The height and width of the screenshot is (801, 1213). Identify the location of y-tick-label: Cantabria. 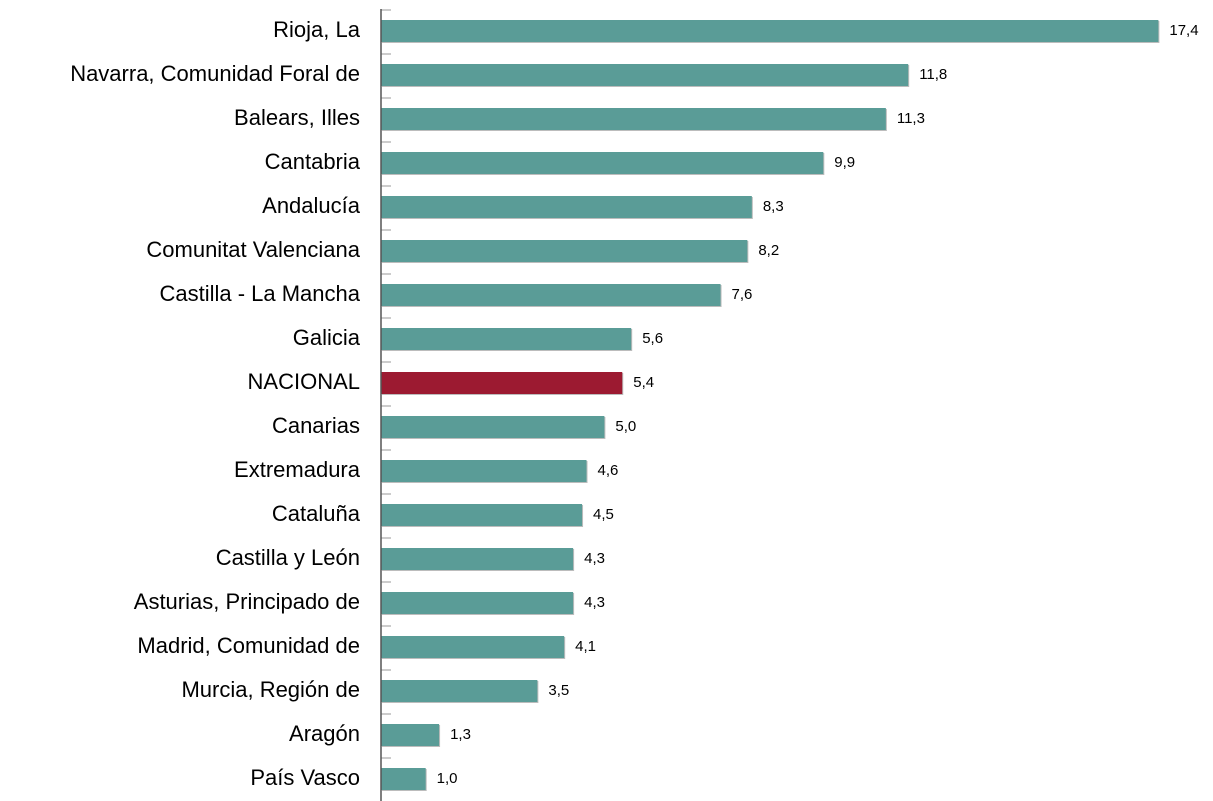
(313, 161).